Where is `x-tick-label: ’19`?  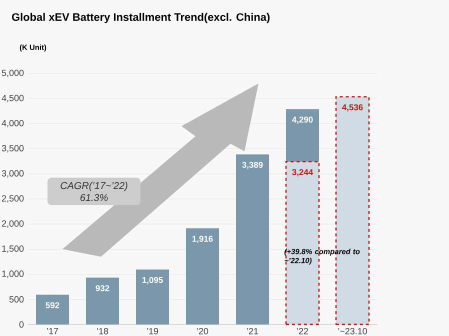
x-tick-label: ’19 is located at coordinates (152, 331).